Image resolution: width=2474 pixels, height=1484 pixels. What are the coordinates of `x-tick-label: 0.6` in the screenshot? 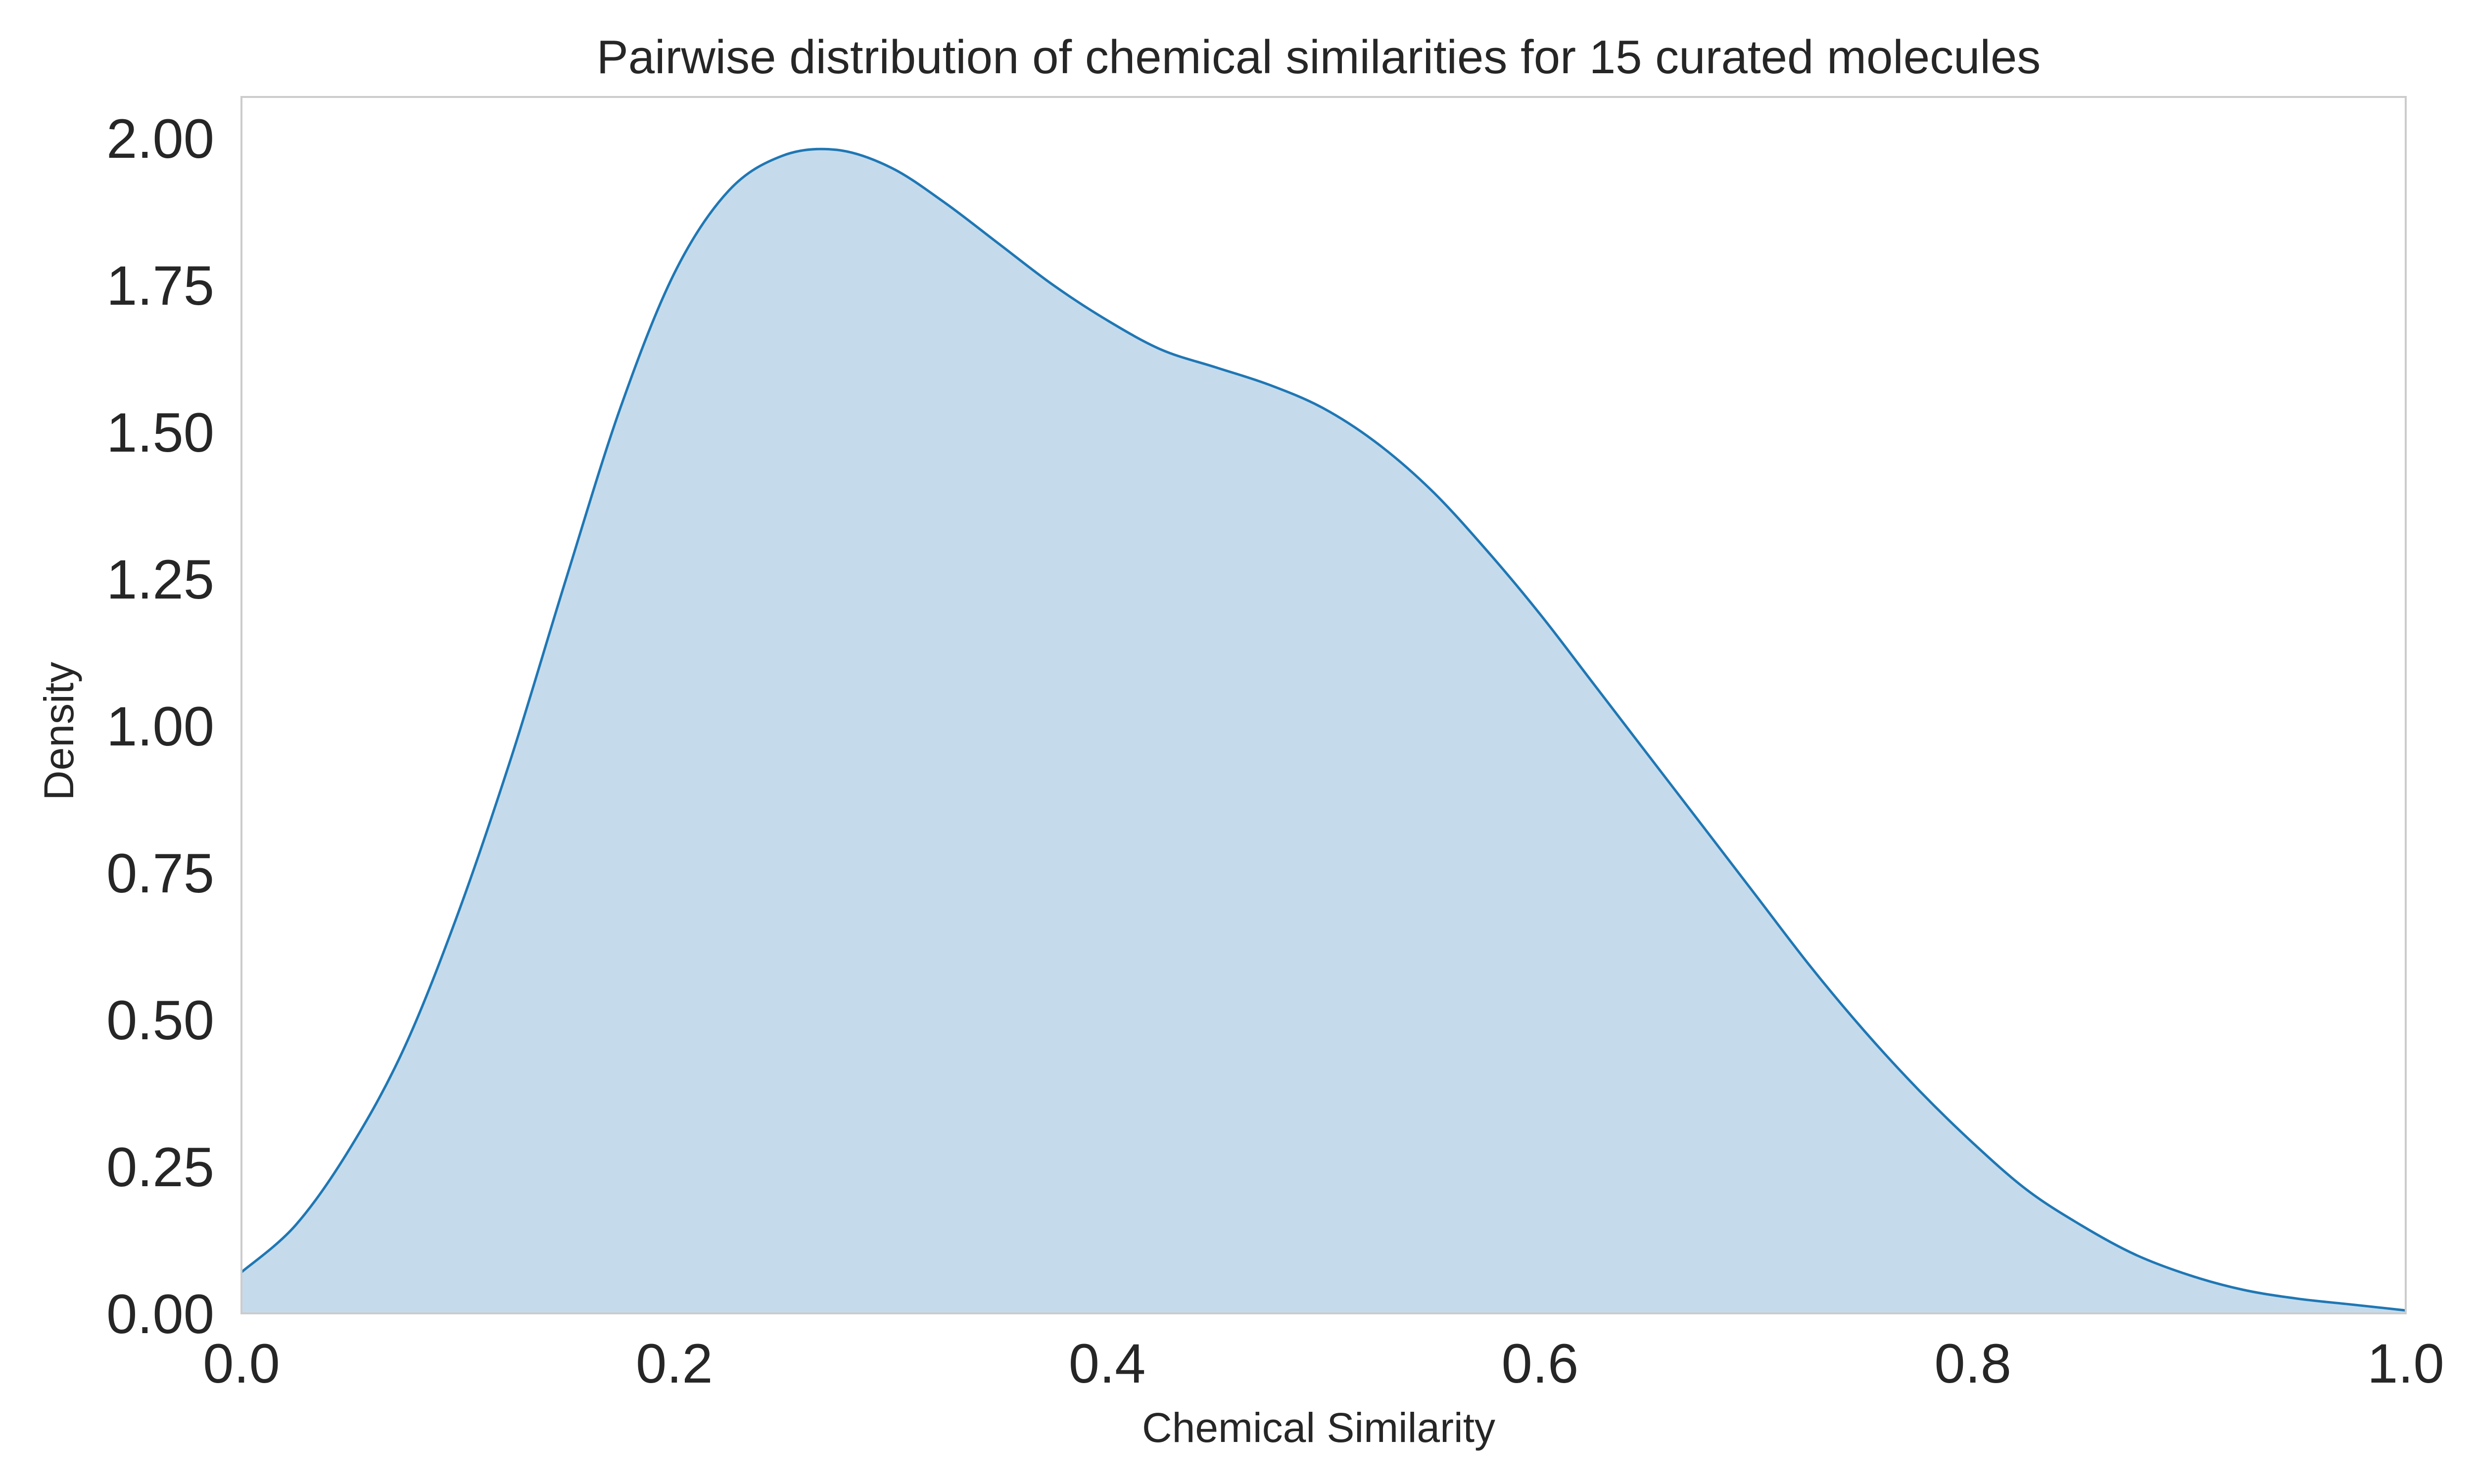 It's located at (1540, 1363).